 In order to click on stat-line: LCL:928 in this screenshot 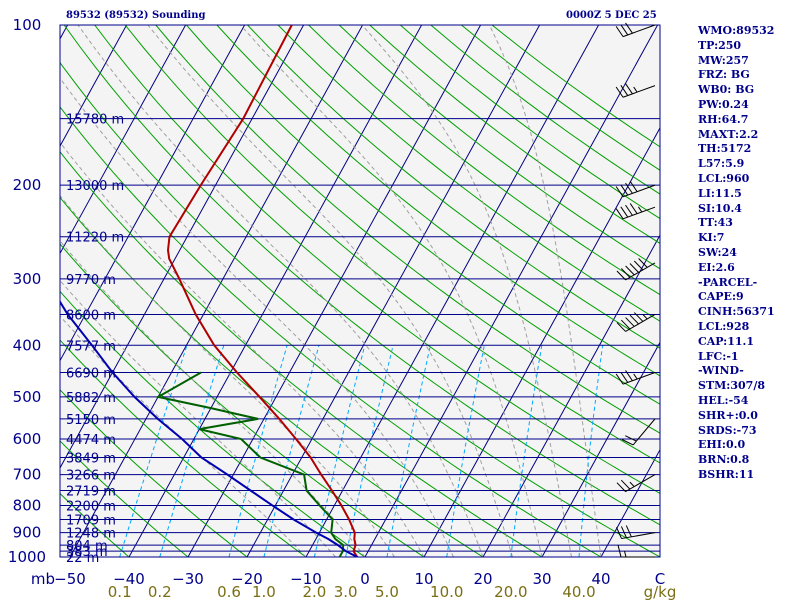, I will do `click(724, 326)`.